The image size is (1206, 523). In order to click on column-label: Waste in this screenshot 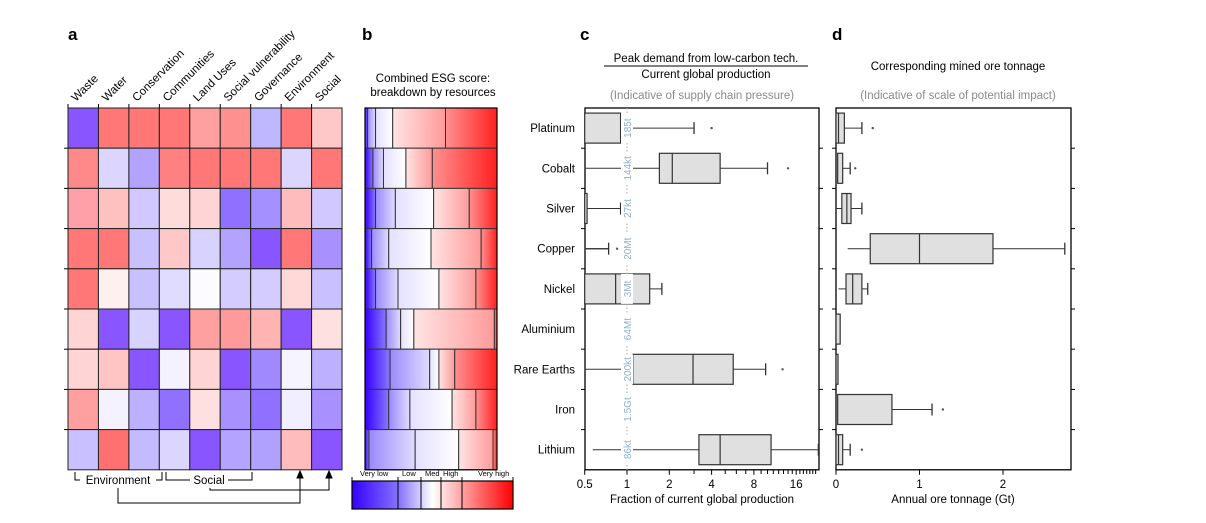, I will do `click(85, 88)`.